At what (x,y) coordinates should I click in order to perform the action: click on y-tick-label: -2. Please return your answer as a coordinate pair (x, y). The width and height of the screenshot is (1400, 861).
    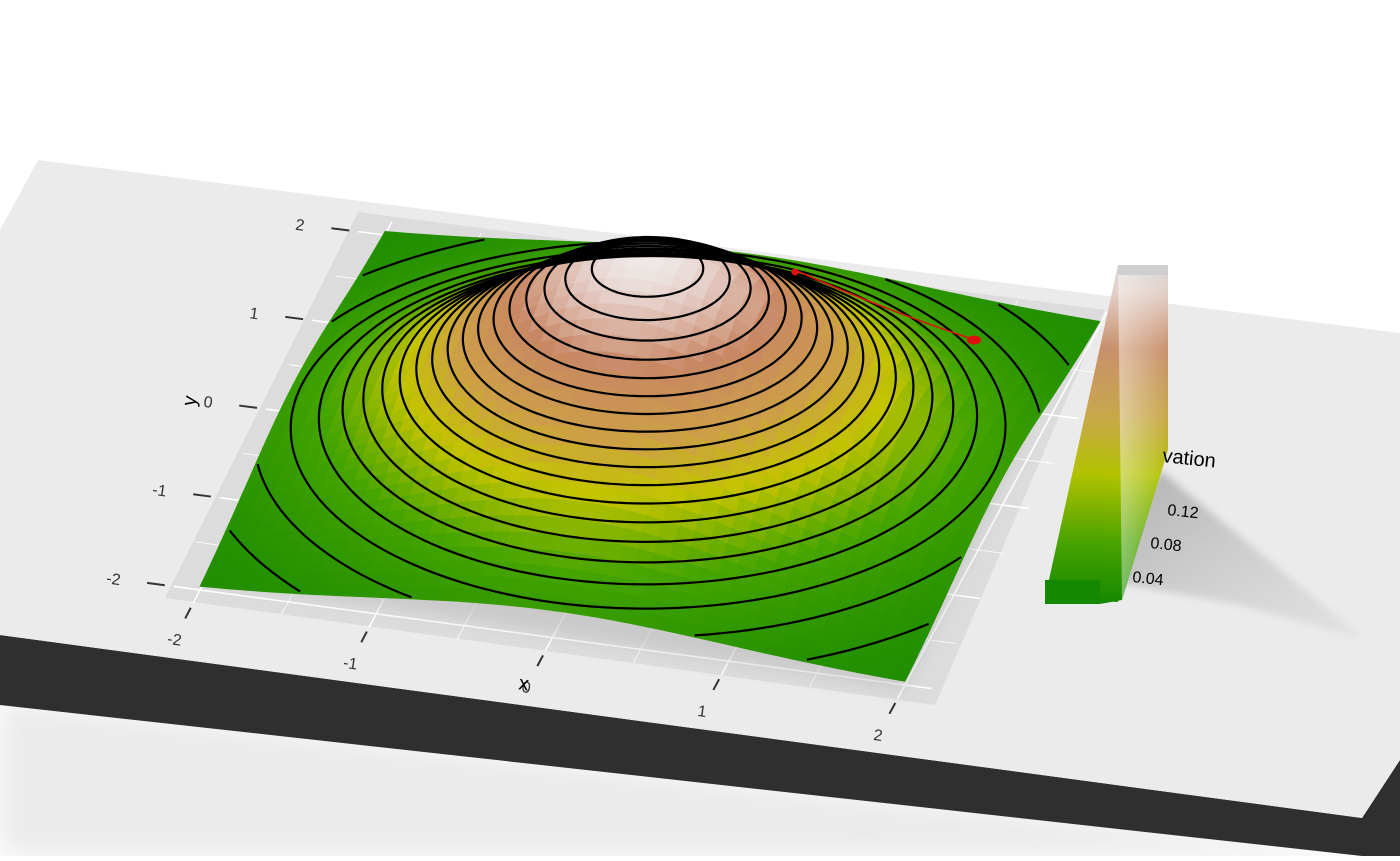
    Looking at the image, I should click on (113, 579).